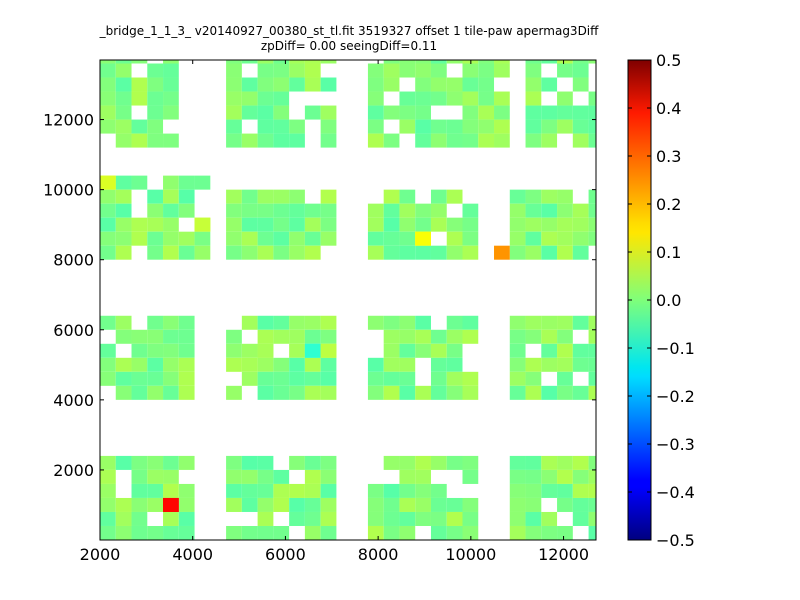 This screenshot has width=800, height=600. I want to click on y-tick-label: 8000, so click(73, 260).